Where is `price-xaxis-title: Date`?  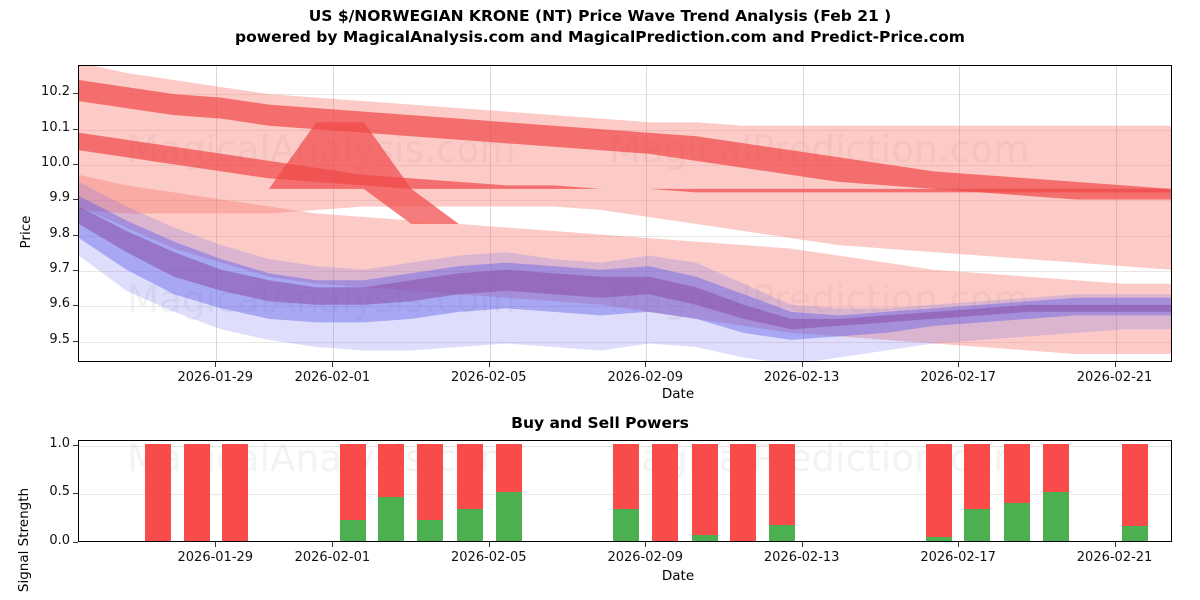 price-xaxis-title: Date is located at coordinates (678, 394).